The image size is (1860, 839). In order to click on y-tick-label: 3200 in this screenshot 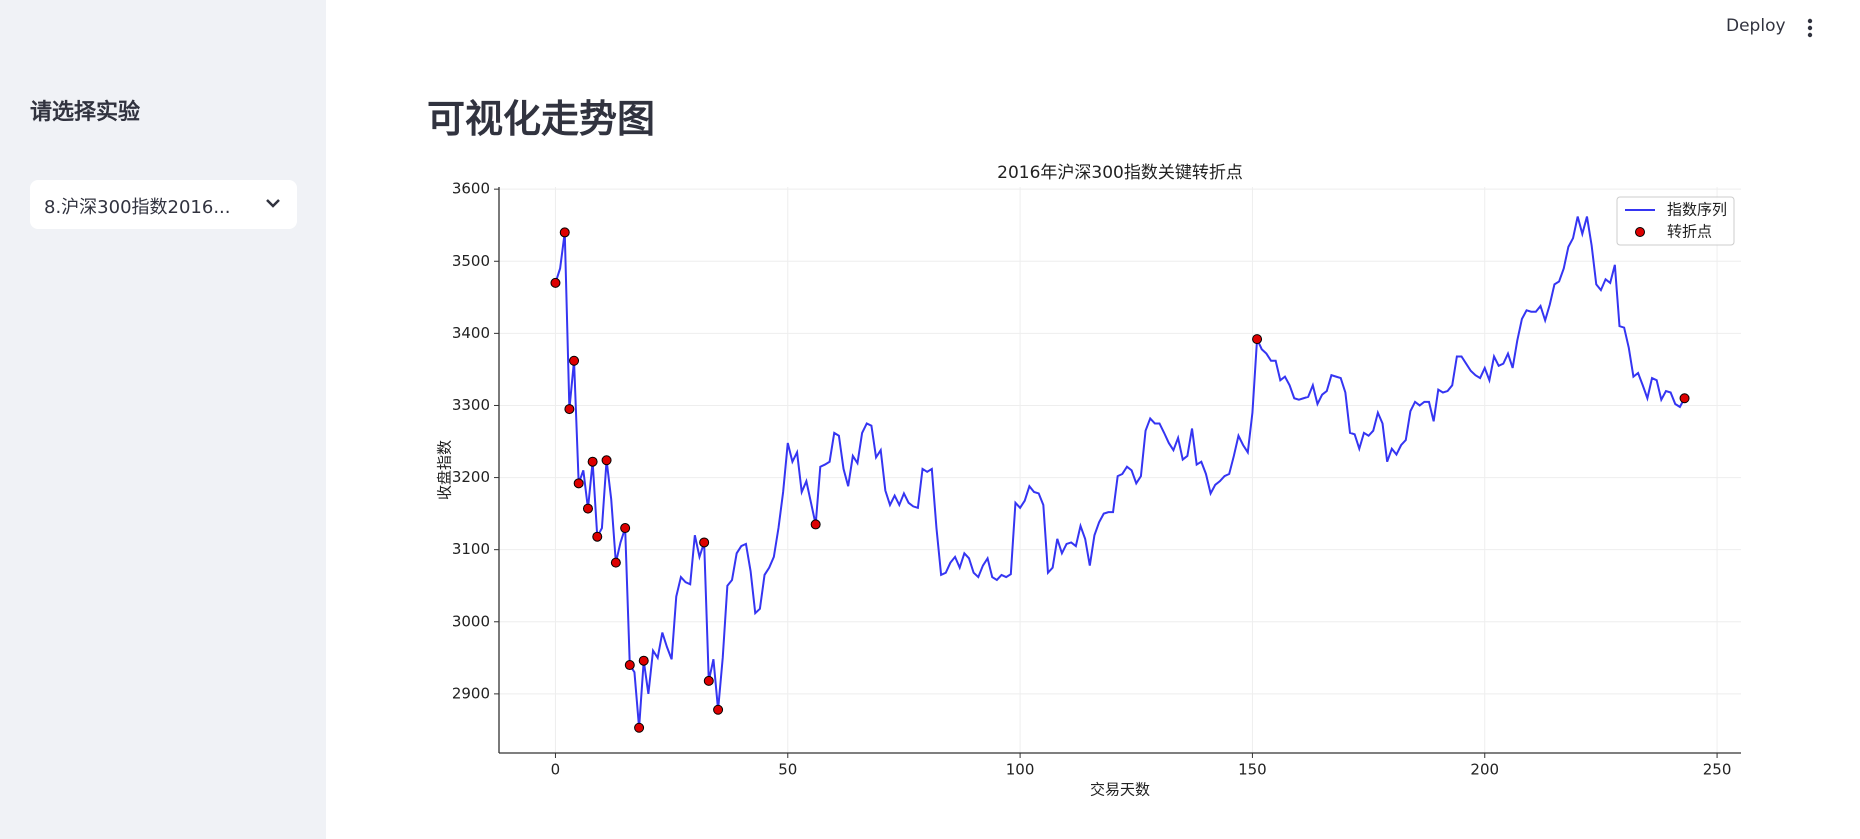, I will do `click(471, 477)`.